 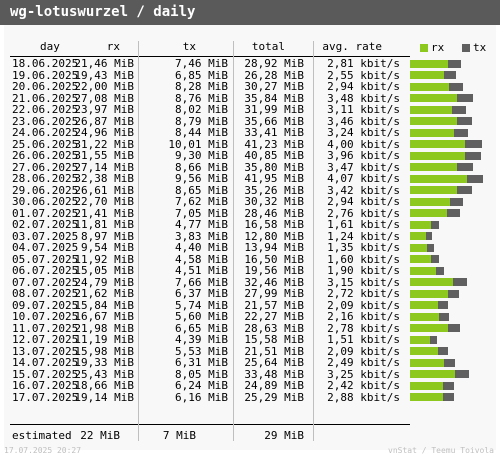 What do you see at coordinates (201, 121) in the screenshot?
I see `row-tx: 8,79 MiB` at bounding box center [201, 121].